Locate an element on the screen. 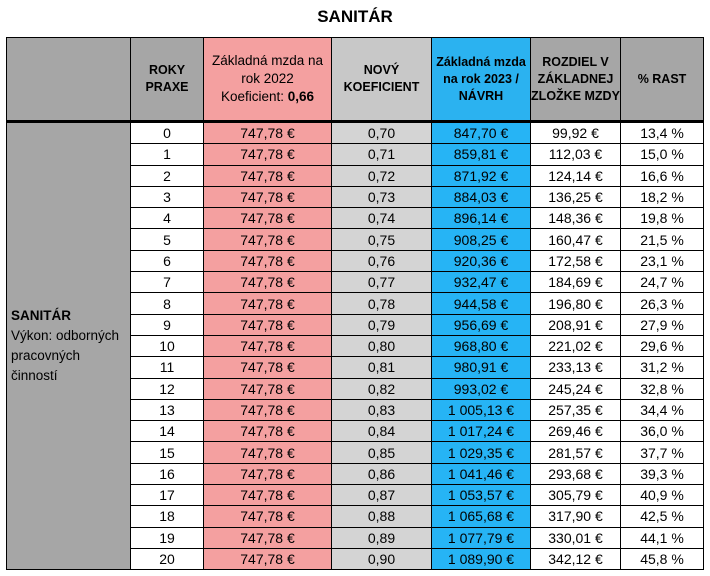 This screenshot has height=576, width=710. table-row: 10 747,78 €0,80 968,80 €221,02 €29,6 % is located at coordinates (355, 346).